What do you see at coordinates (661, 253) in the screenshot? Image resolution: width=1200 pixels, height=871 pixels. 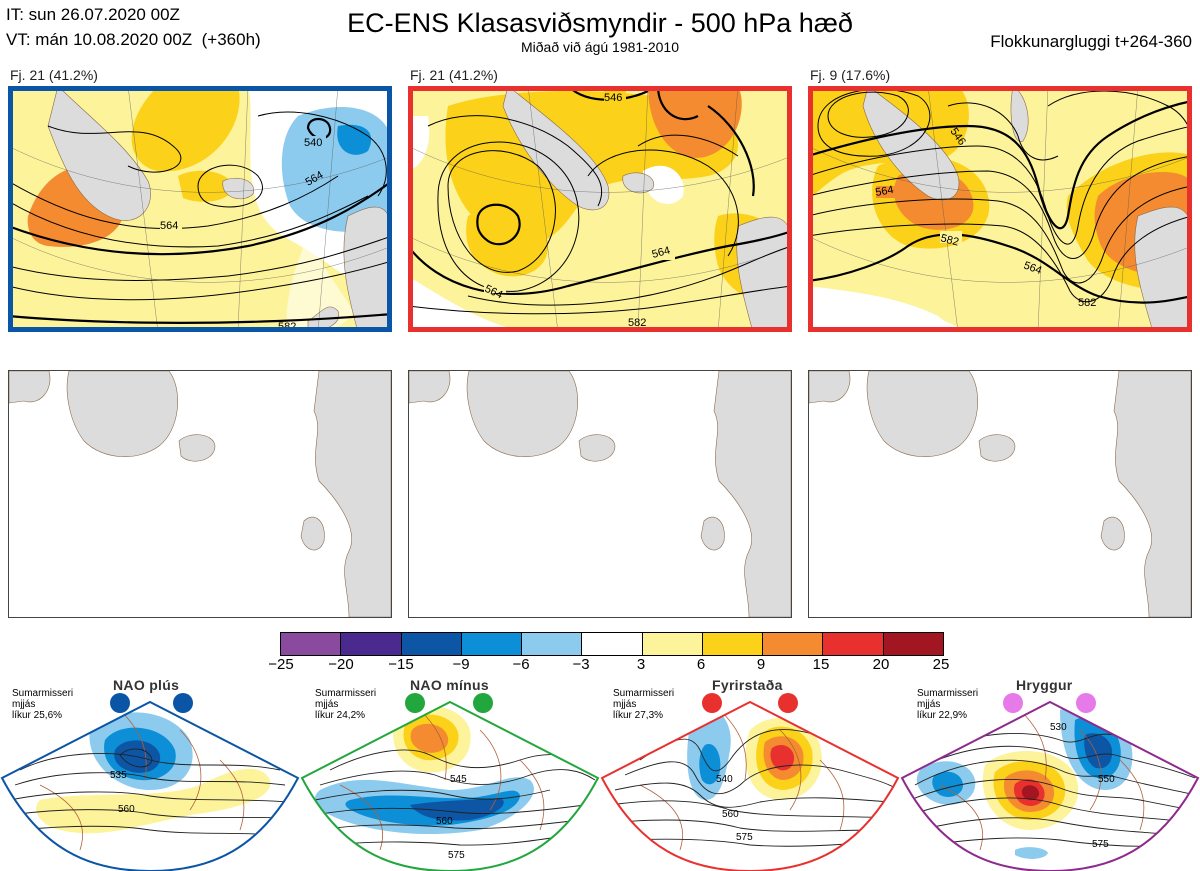 I see `cluster-2-contour-564b: 564` at bounding box center [661, 253].